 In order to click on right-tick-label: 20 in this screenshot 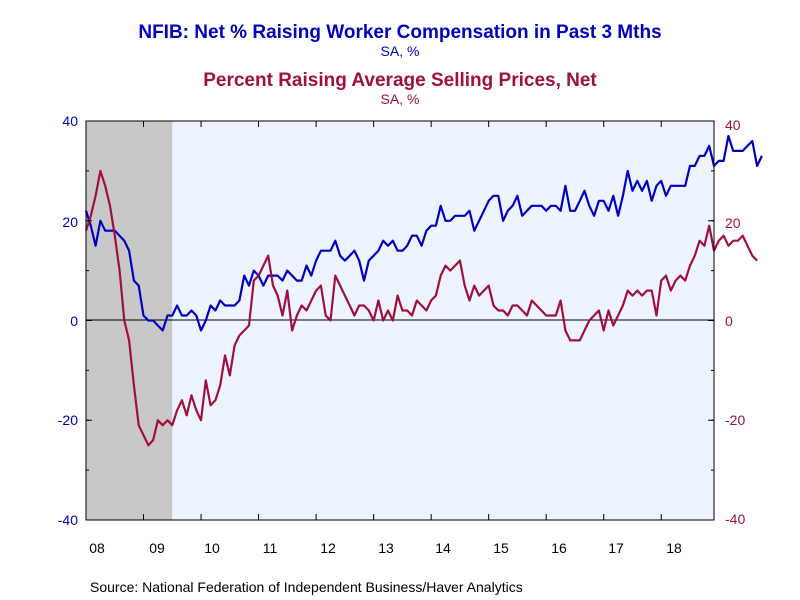, I will do `click(733, 223)`.